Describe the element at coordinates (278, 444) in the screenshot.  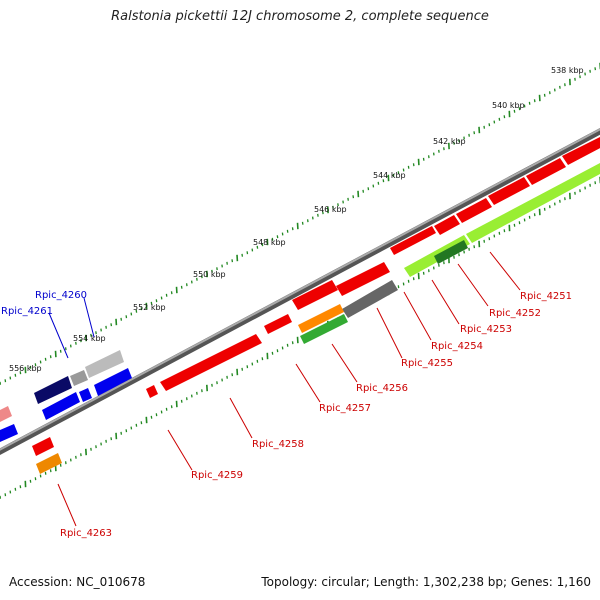
I see `gene-label: Rpic_4258` at that location.